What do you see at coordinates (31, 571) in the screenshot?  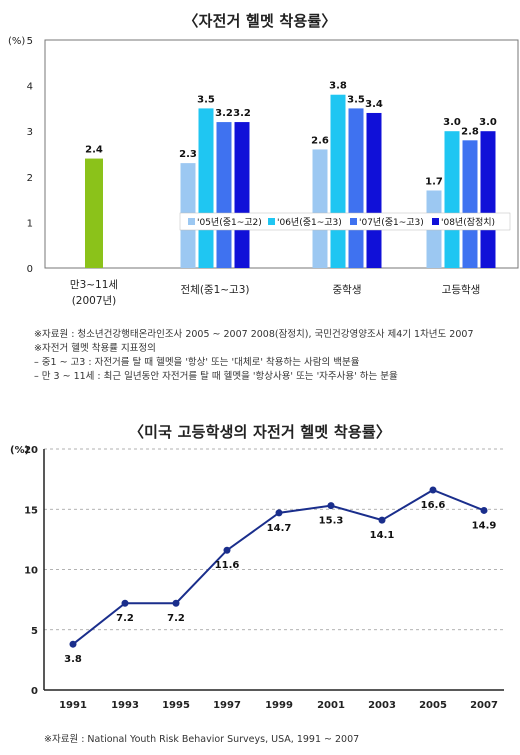 I see `y-tick-label: 10` at bounding box center [31, 571].